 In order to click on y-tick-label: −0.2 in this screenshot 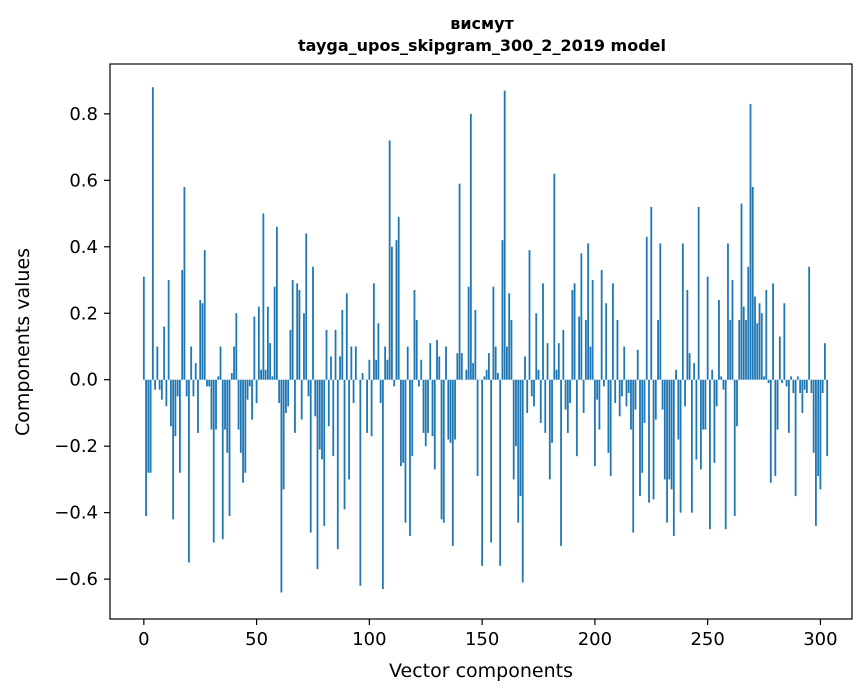, I will do `click(76, 446)`.